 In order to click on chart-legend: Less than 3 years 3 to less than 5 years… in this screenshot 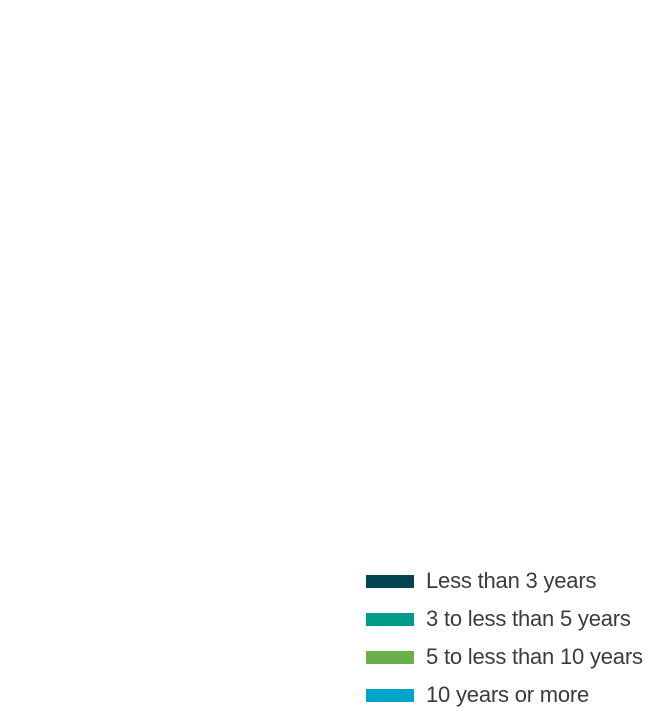, I will do `click(518, 638)`.